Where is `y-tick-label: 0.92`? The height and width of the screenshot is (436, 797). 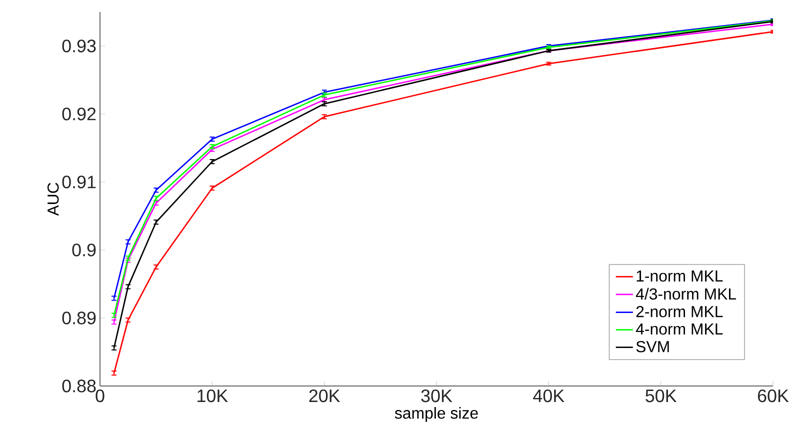 y-tick-label: 0.92 is located at coordinates (79, 114).